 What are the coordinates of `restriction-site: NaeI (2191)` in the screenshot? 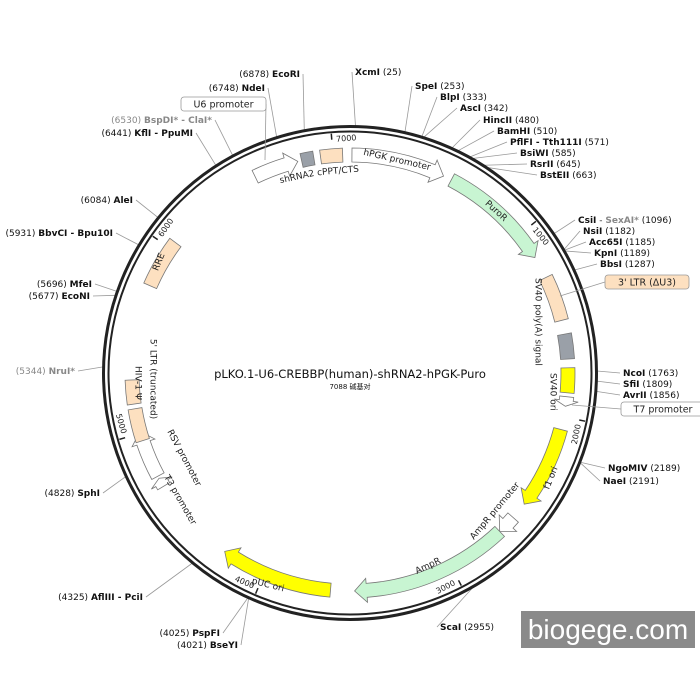 It's located at (631, 482).